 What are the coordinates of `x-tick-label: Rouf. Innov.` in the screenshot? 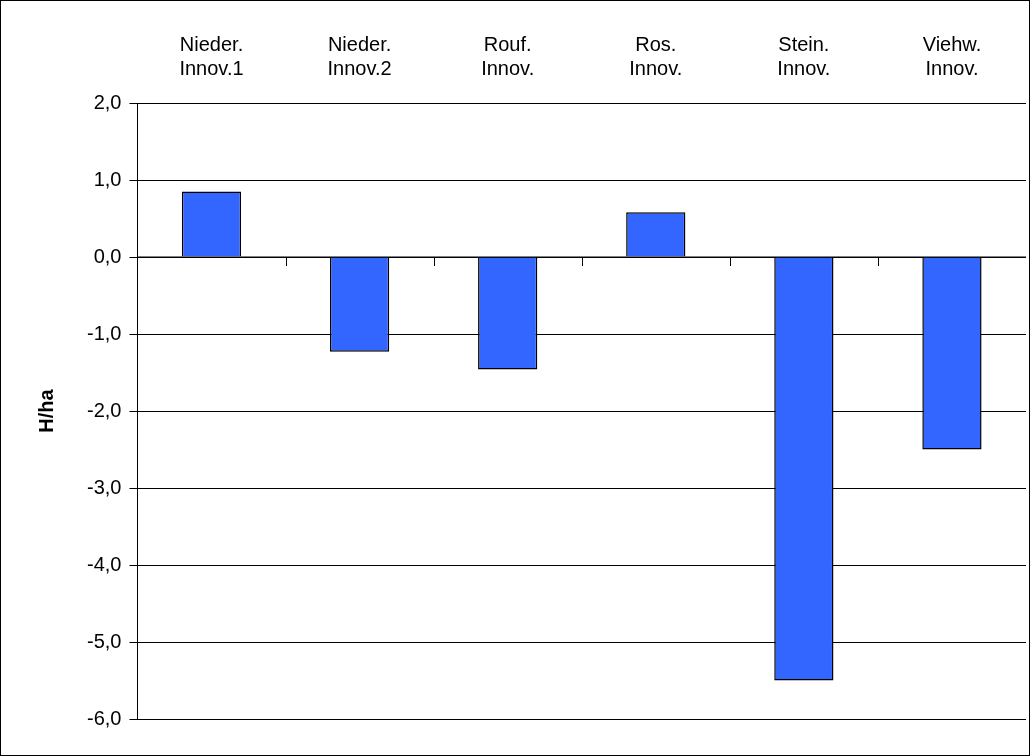 It's located at (508, 55).